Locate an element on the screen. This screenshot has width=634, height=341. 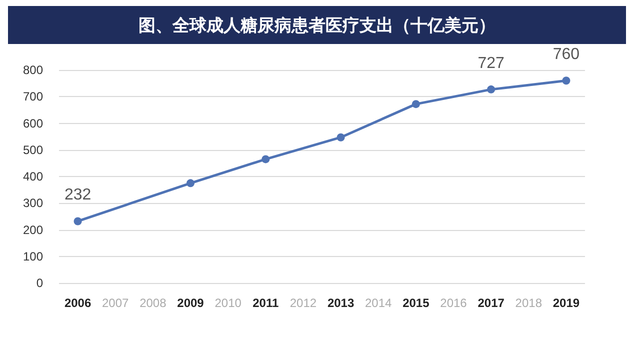
x-tick-label: 2015 is located at coordinates (416, 303).